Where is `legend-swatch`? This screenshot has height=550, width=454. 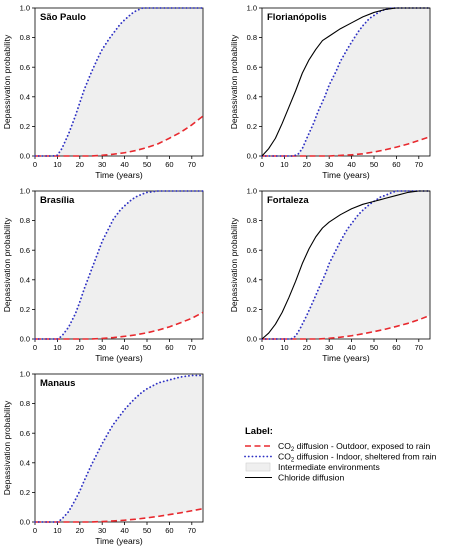
legend-swatch is located at coordinates (258, 467).